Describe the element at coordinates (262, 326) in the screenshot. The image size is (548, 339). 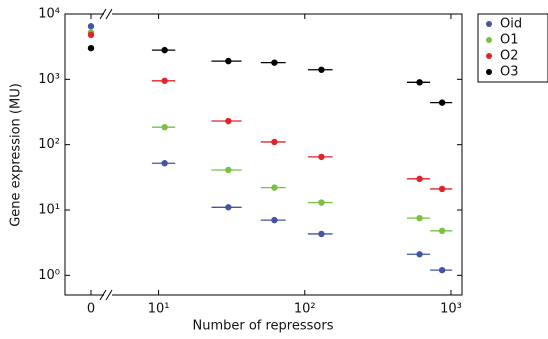
I see `x-axis-label: Number of repressors` at that location.